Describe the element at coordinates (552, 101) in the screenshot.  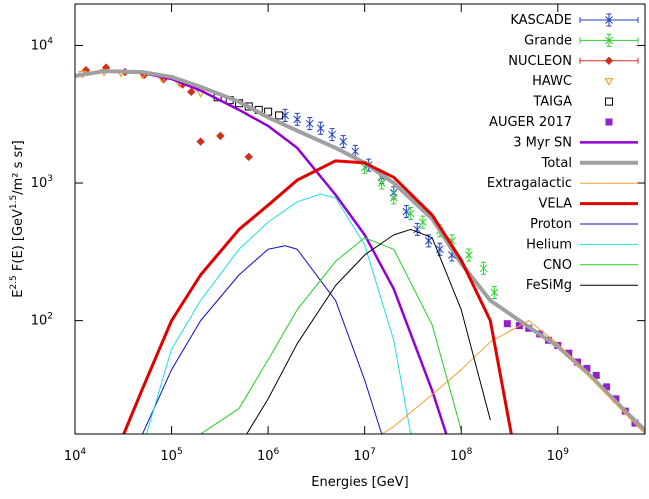
I see `legend-label: TAIGA` at that location.